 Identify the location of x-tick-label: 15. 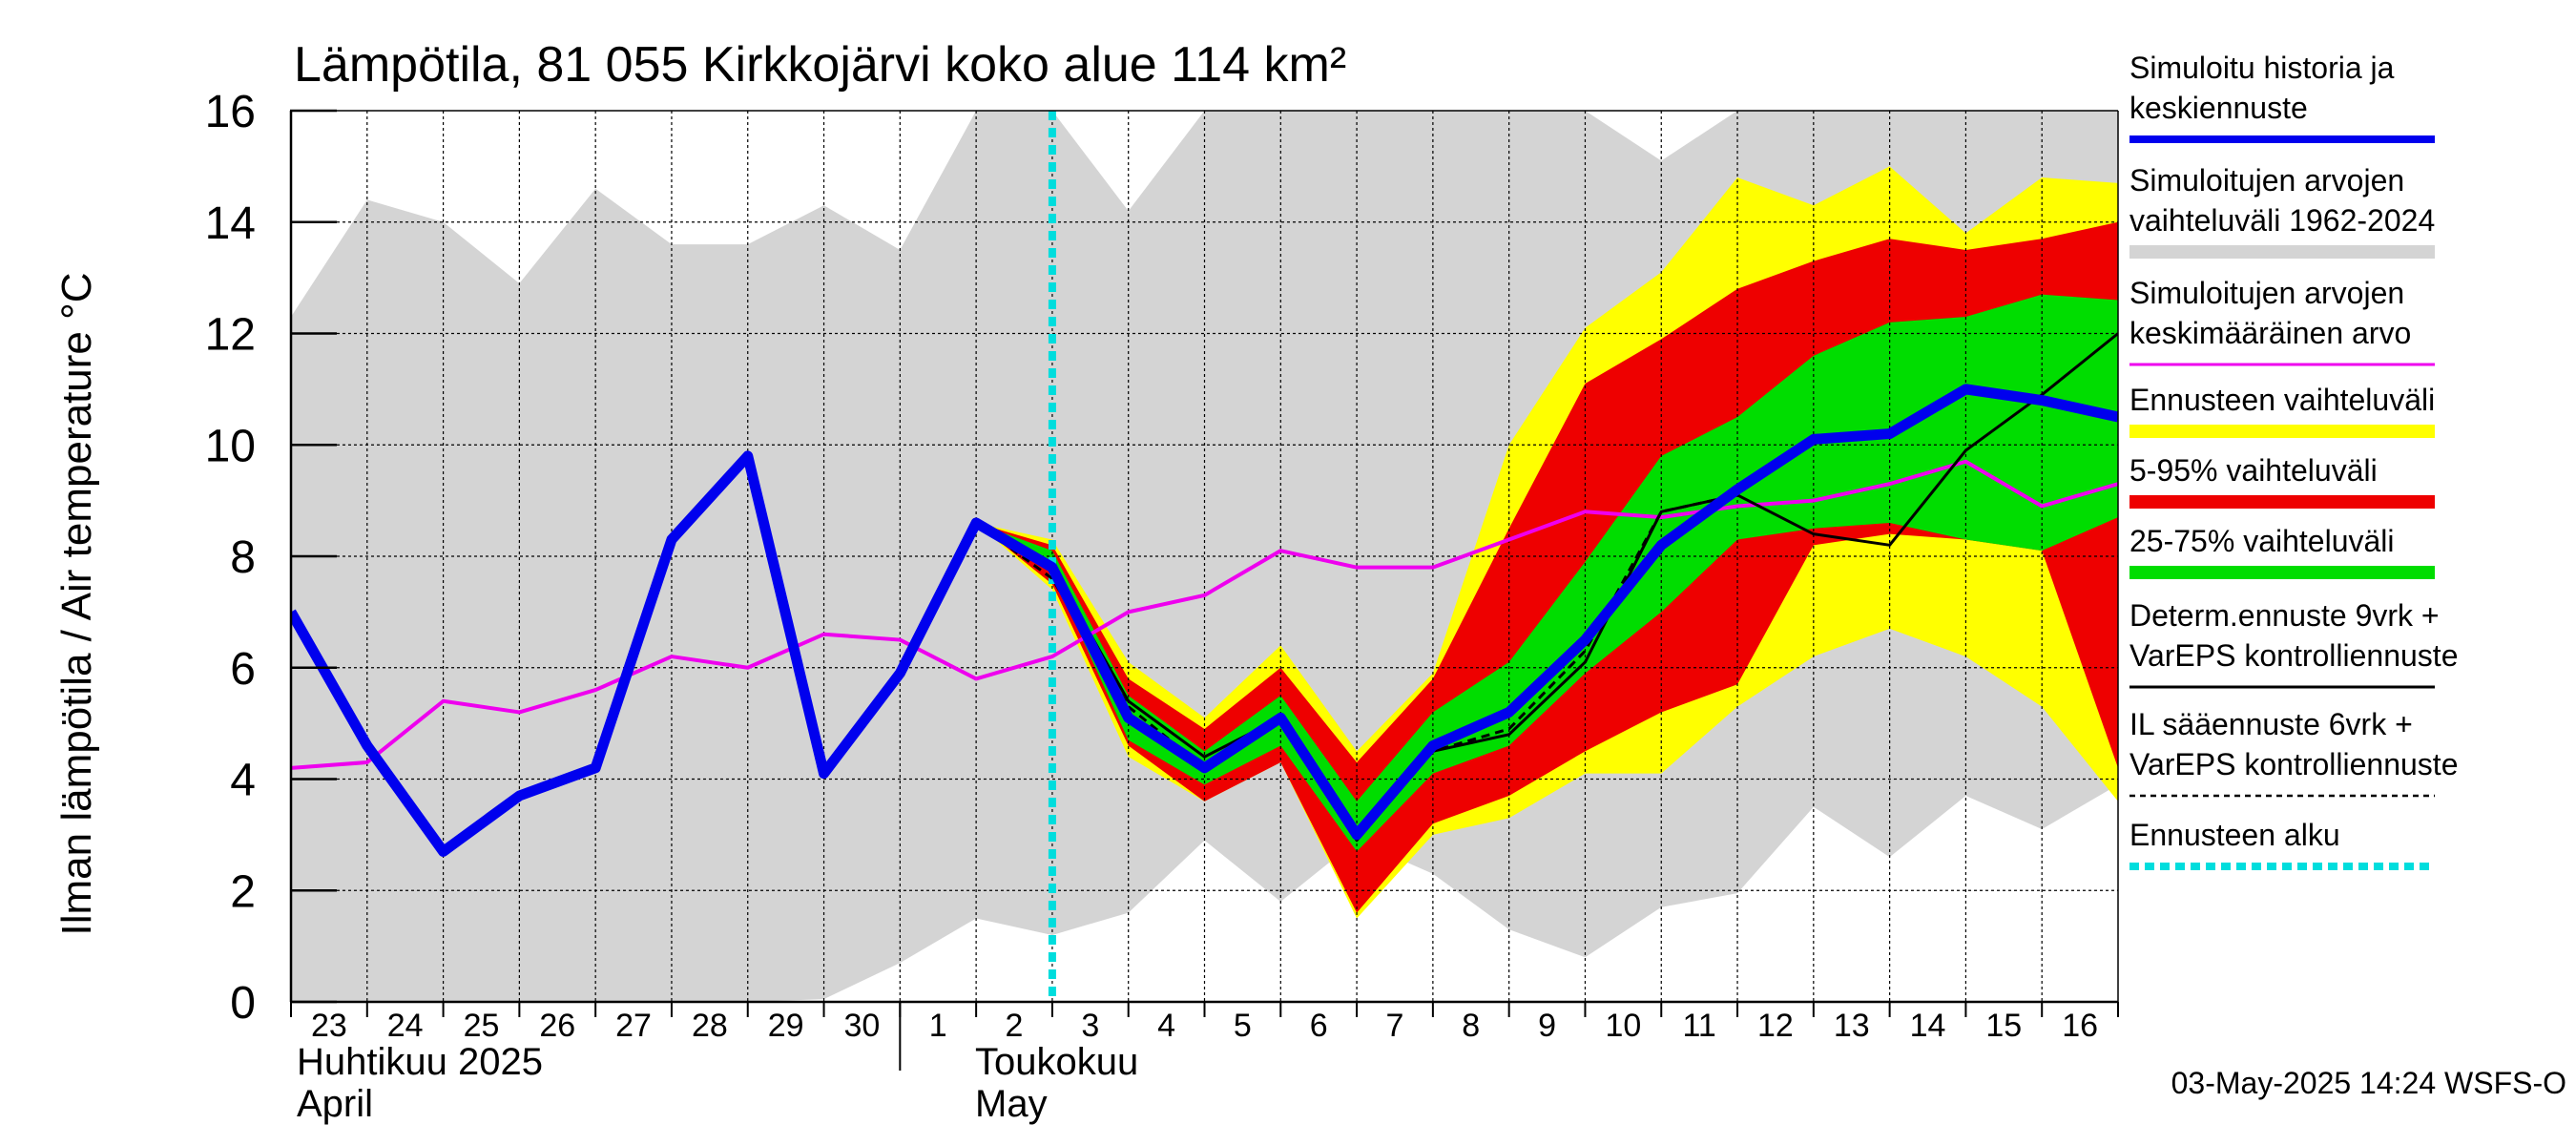
(2003, 1026).